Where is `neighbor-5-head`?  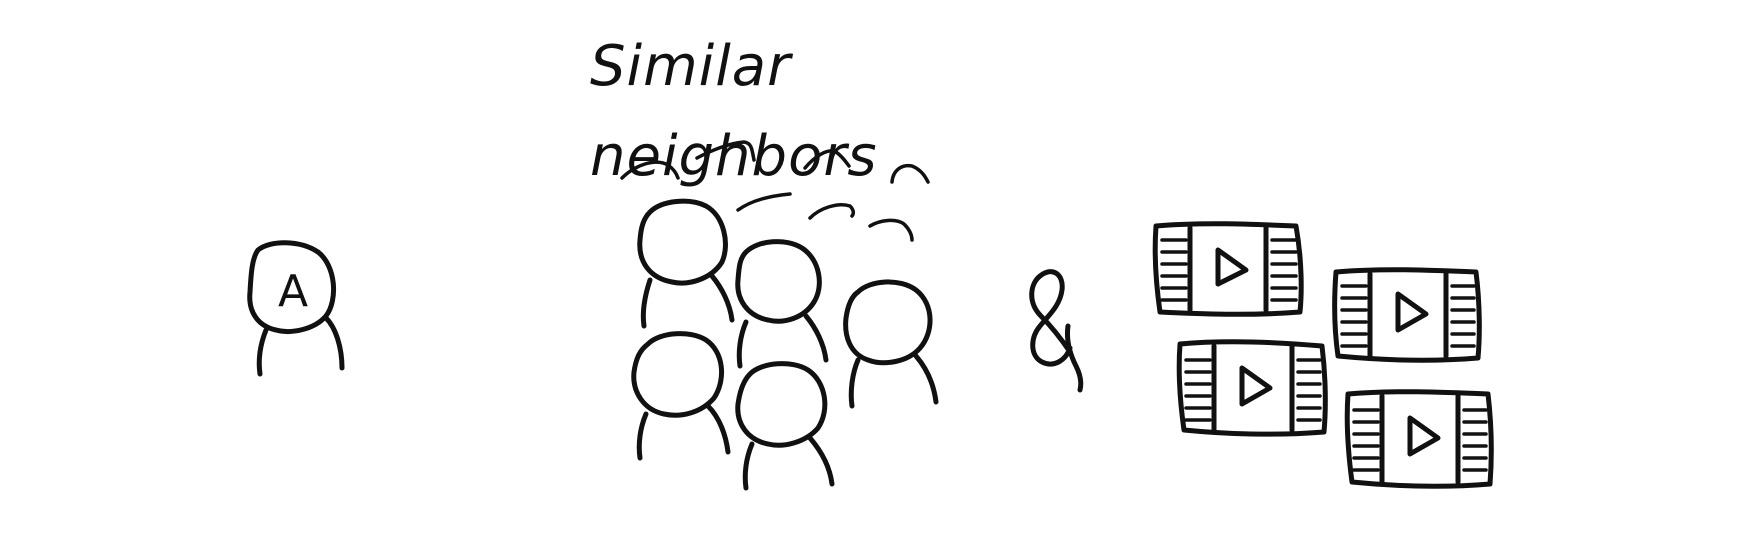
neighbor-5-head is located at coordinates (781, 404).